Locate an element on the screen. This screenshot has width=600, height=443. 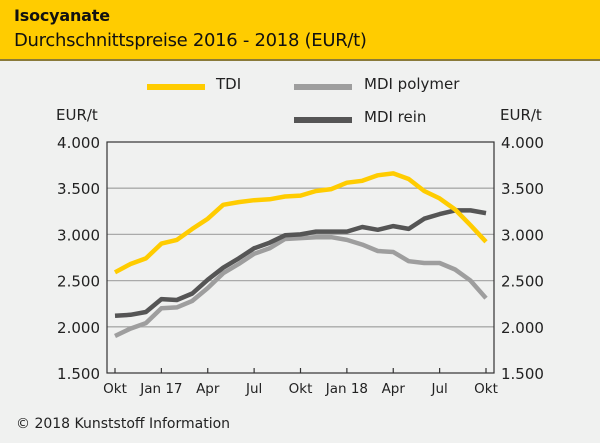
y-axis-label-left: EUR/t is located at coordinates (77, 115).